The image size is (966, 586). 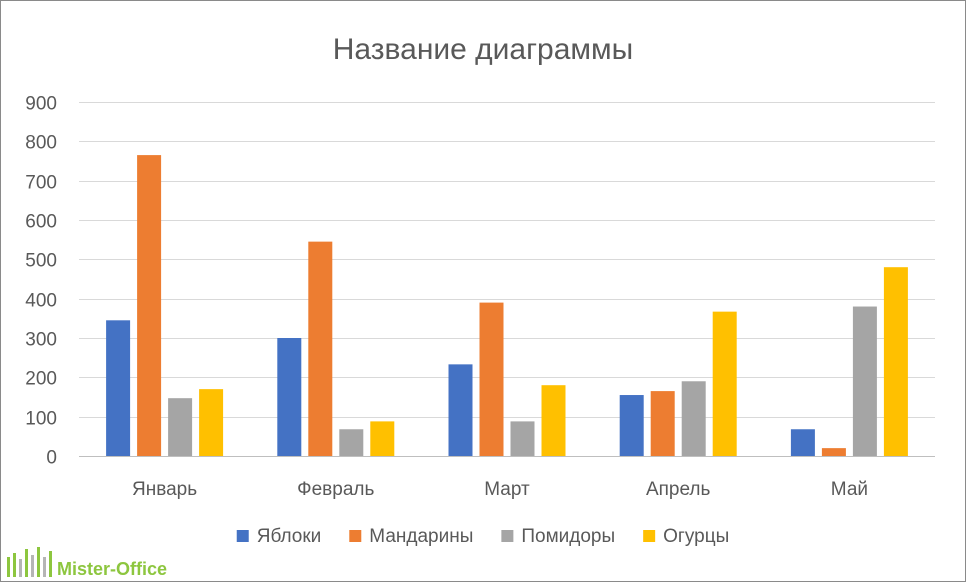 What do you see at coordinates (164, 489) in the screenshot?
I see `x-tick-label: Январь` at bounding box center [164, 489].